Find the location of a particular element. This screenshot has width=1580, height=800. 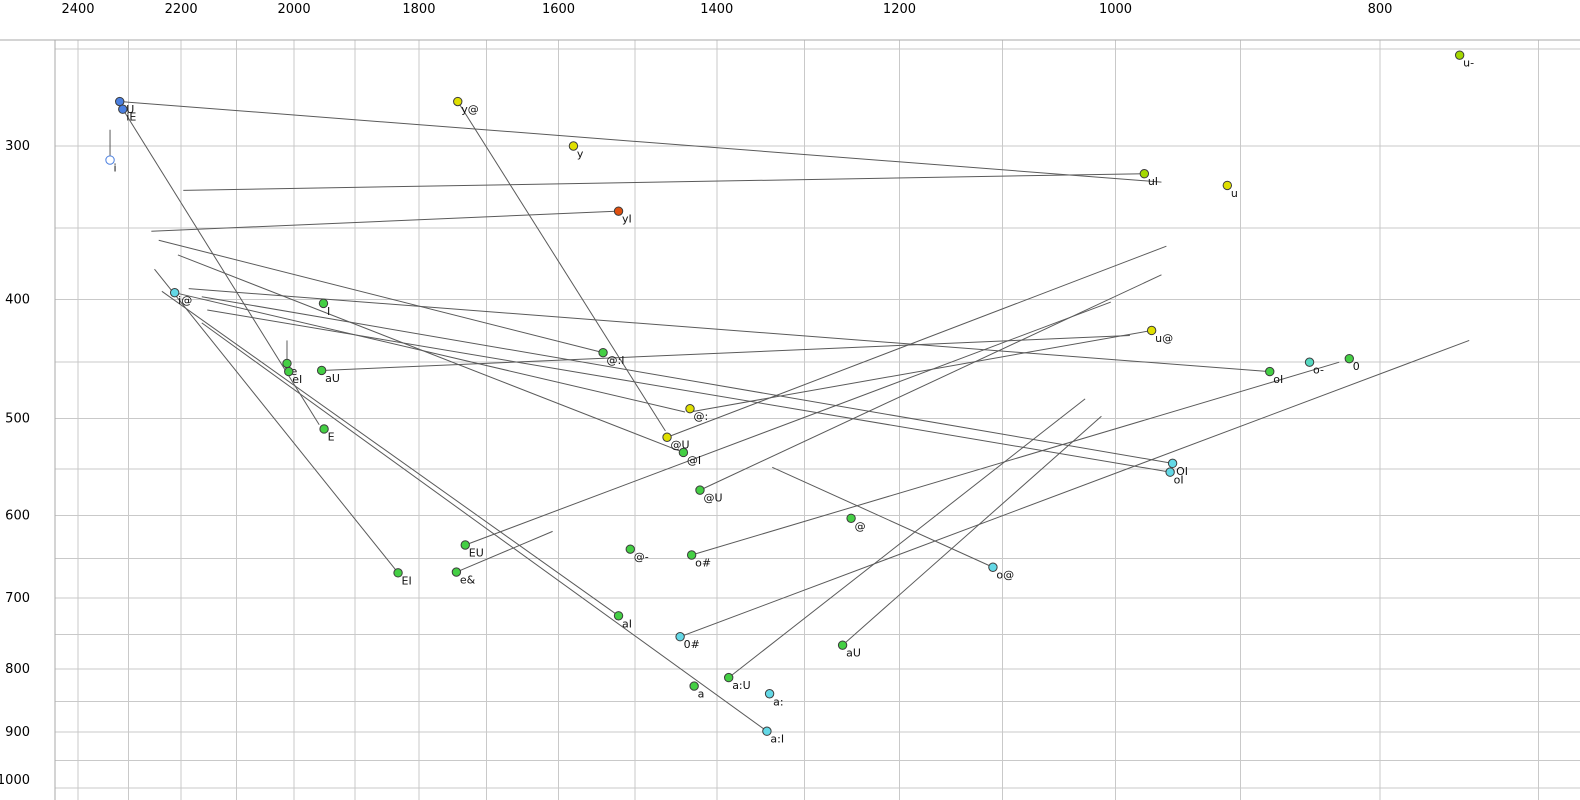

vowel-point-label: a:I is located at coordinates (777, 739).